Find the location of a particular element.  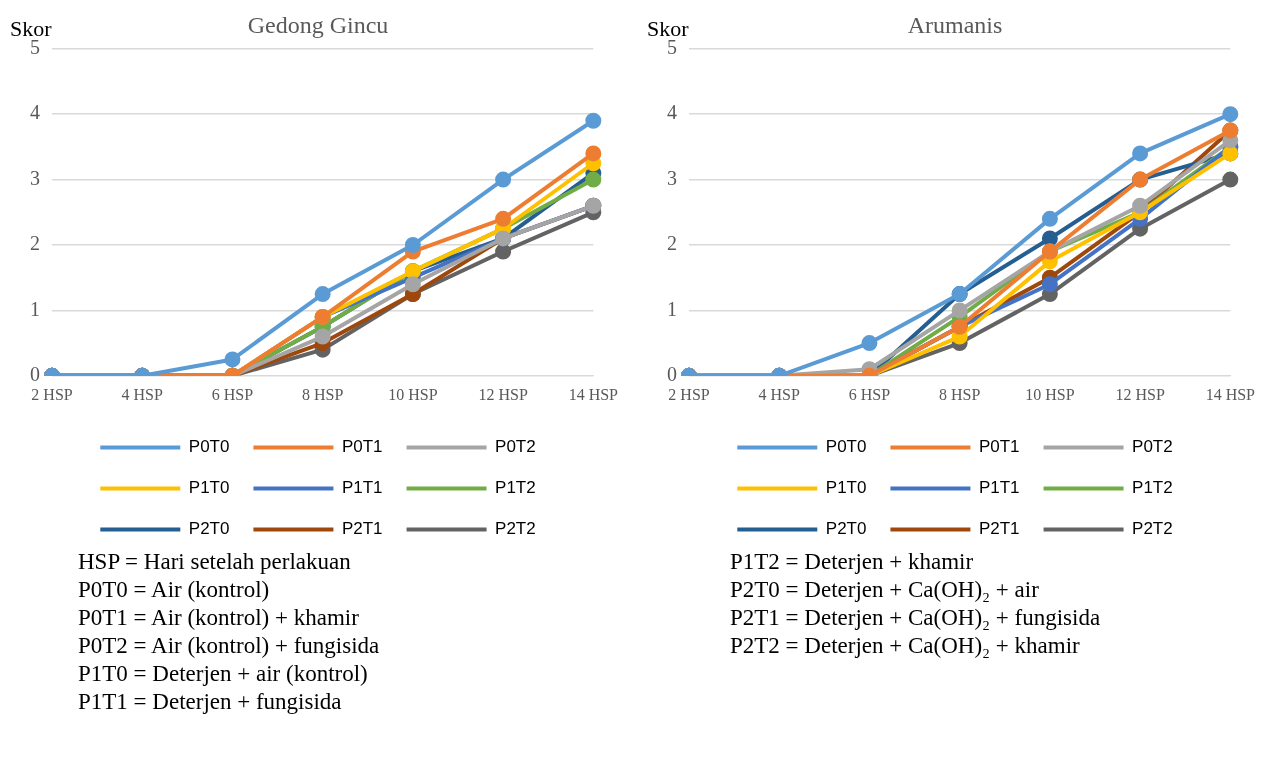

text: HSP = Hari setelah perlakuan is located at coordinates (215, 562).